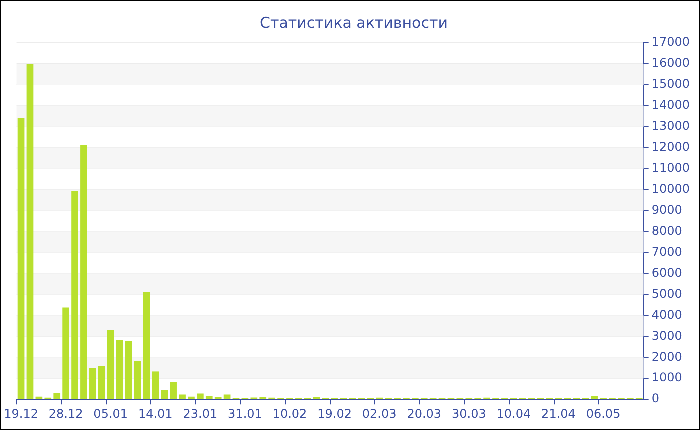 This screenshot has height=430, width=700. What do you see at coordinates (111, 413) in the screenshot?
I see `x-tick-label: 05.01` at bounding box center [111, 413].